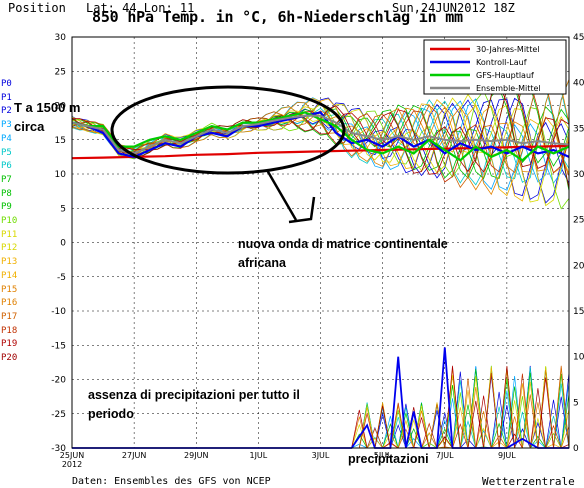 The width and height of the screenshot is (584, 488). I want to click on y-left-tick-label: -15, so click(58, 346).